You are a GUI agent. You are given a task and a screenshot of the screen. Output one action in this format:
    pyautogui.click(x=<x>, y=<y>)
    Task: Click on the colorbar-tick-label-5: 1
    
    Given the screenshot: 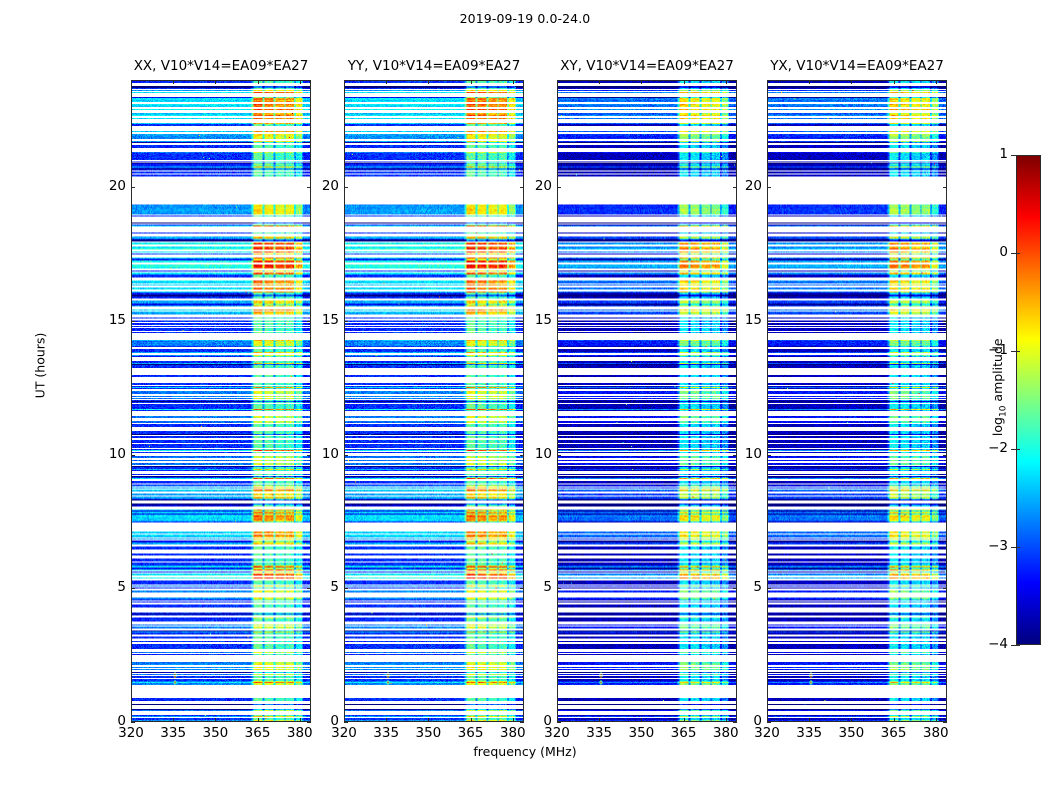 What is the action you would take?
    pyautogui.click(x=1003, y=154)
    